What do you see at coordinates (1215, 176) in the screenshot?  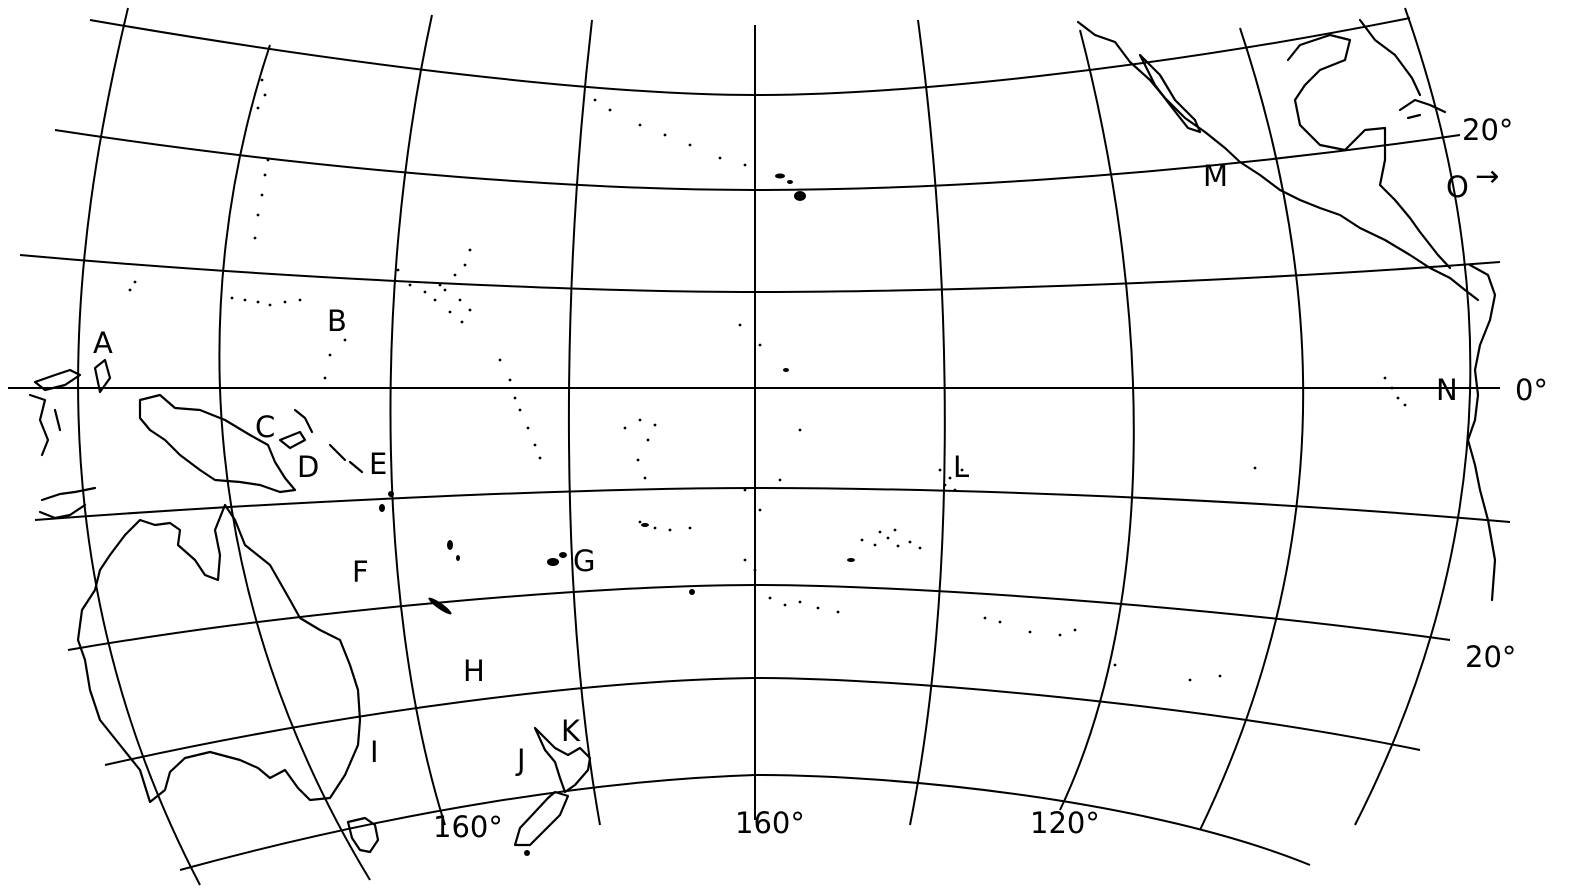 I see `label-M: M` at bounding box center [1215, 176].